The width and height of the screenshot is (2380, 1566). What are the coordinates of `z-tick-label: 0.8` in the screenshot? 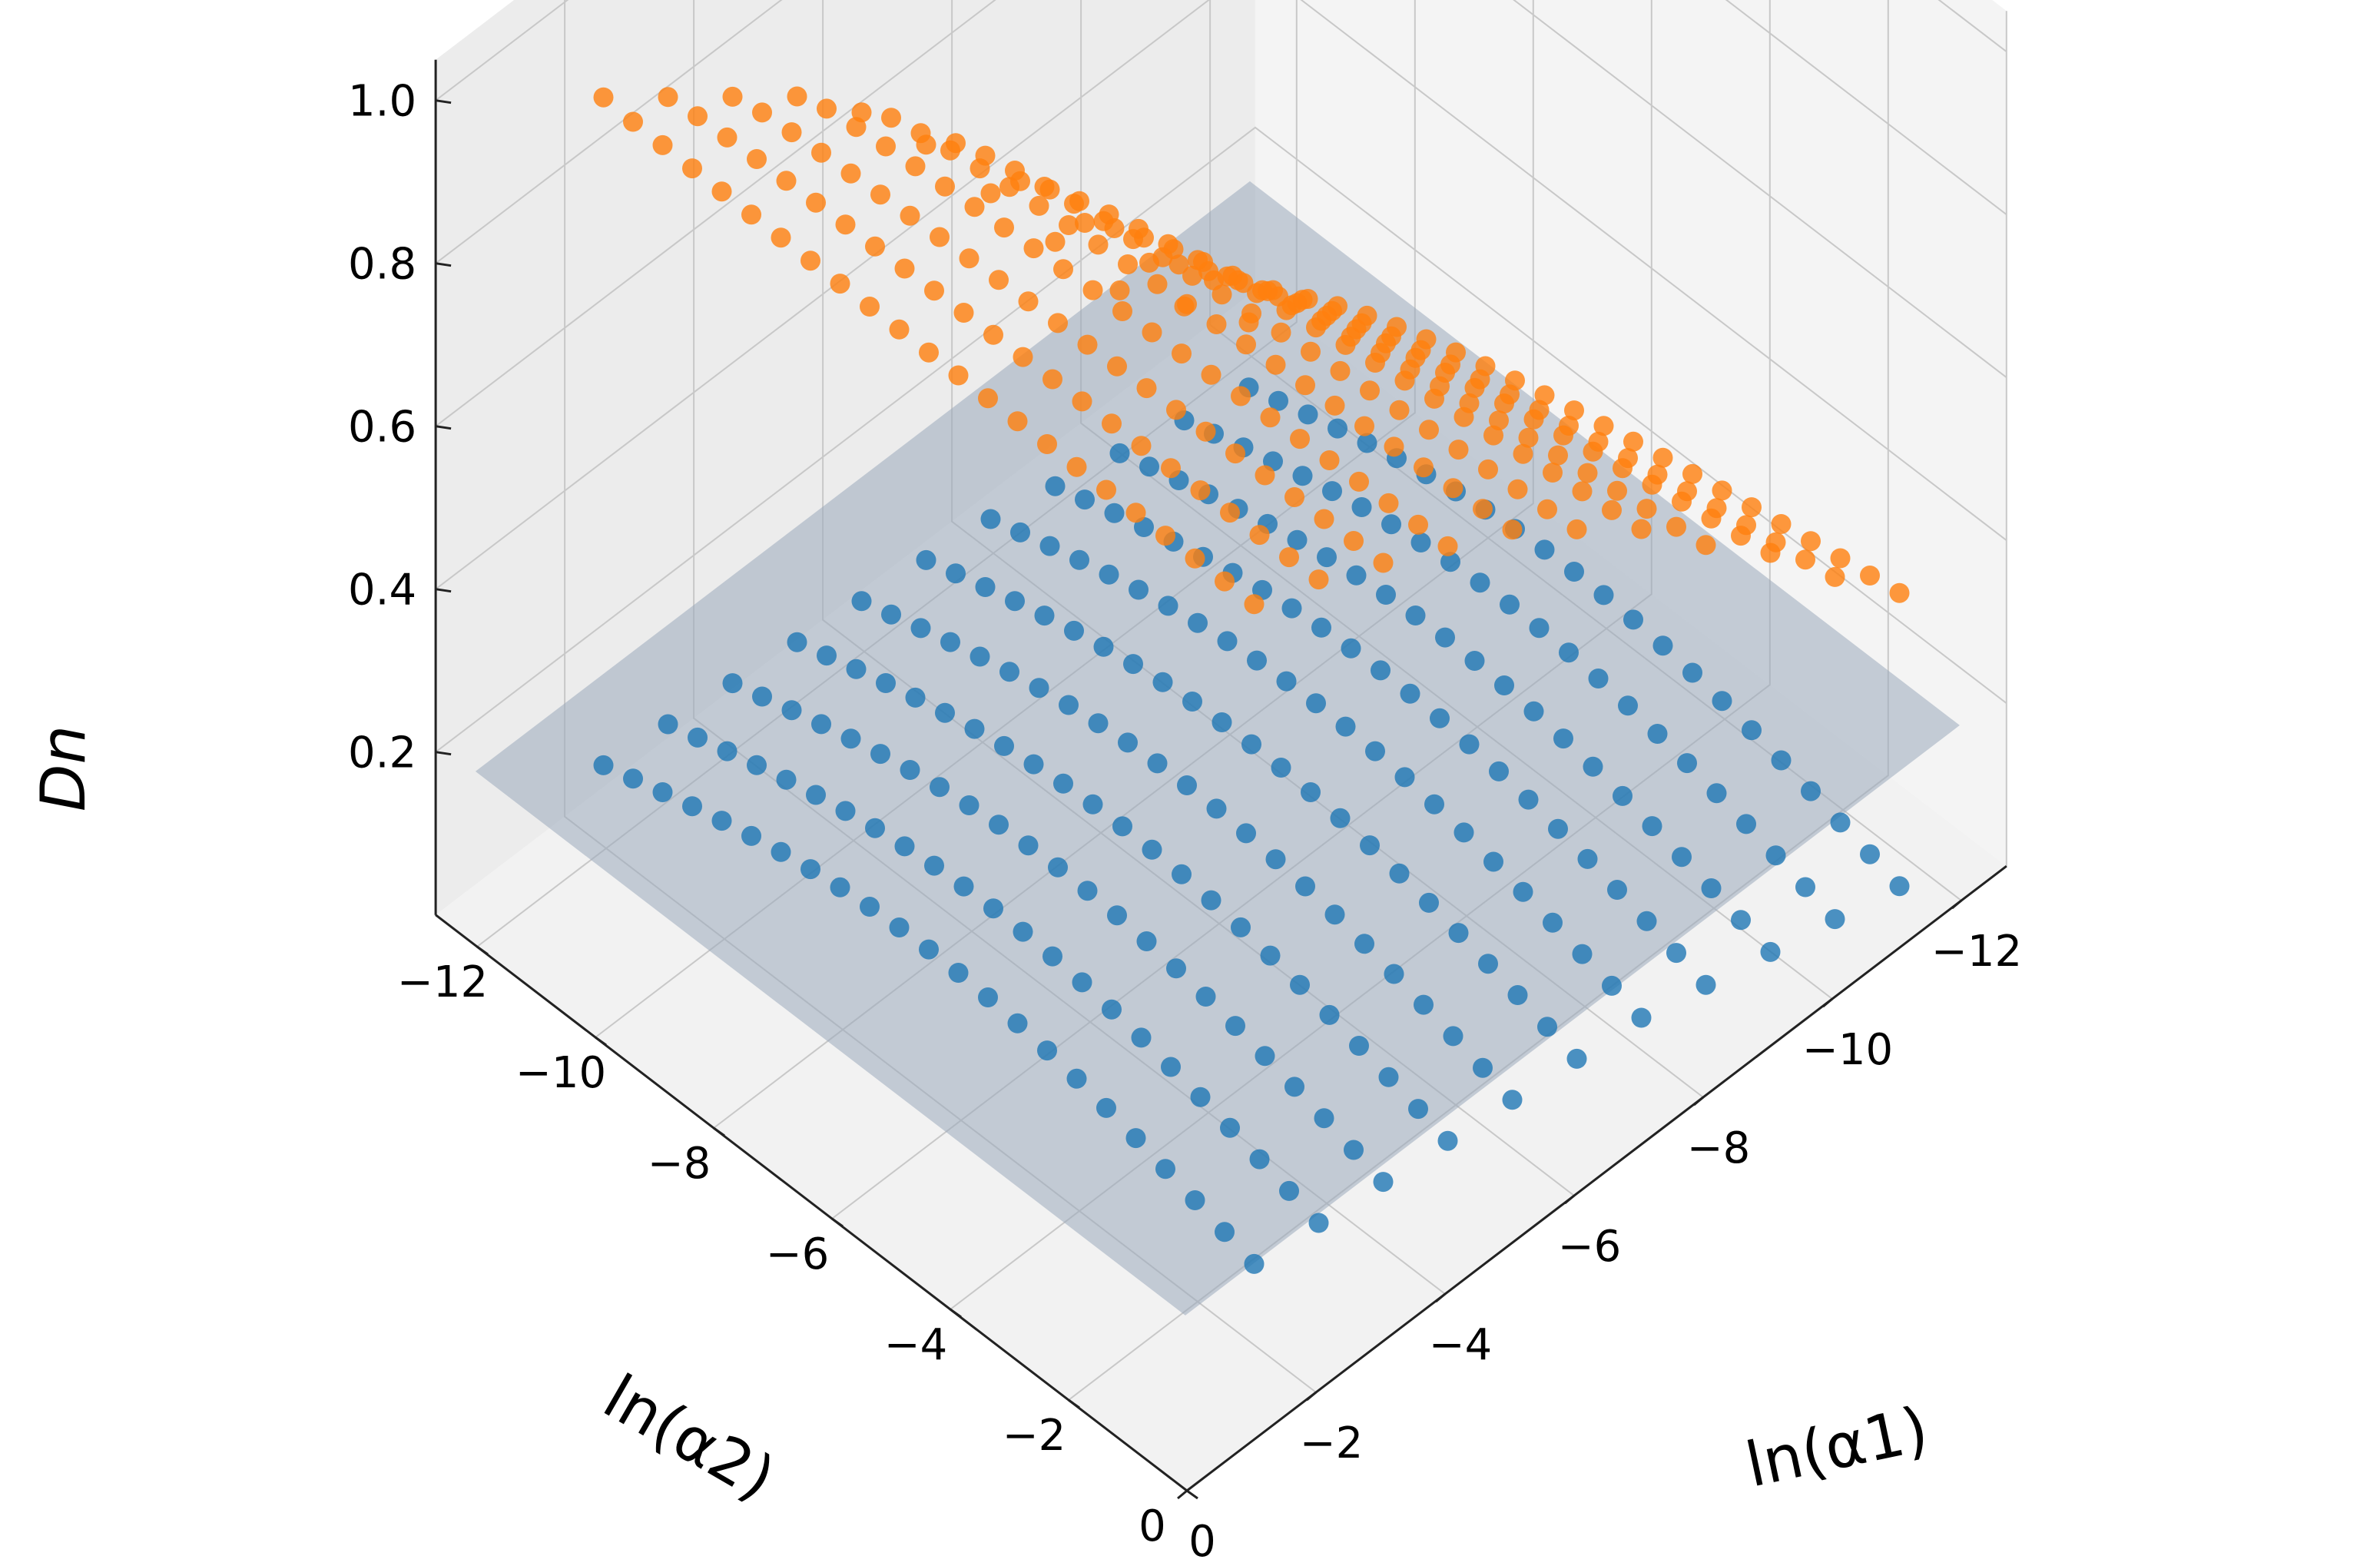 It's located at (382, 265).